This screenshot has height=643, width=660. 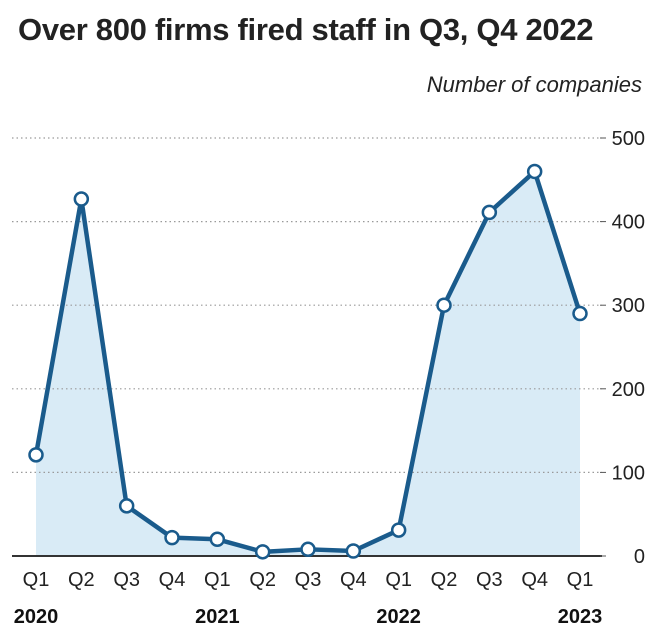 What do you see at coordinates (639, 557) in the screenshot?
I see `y-tick-label: 0` at bounding box center [639, 557].